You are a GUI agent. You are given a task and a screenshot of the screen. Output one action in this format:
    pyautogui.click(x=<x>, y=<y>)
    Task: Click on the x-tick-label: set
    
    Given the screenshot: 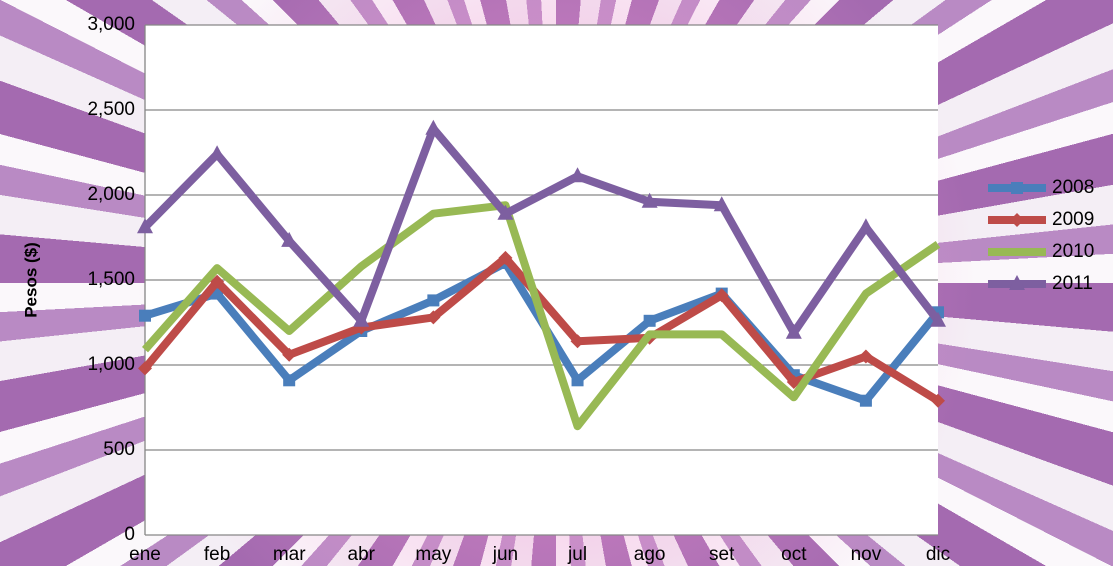 What is the action you would take?
    pyautogui.click(x=722, y=554)
    